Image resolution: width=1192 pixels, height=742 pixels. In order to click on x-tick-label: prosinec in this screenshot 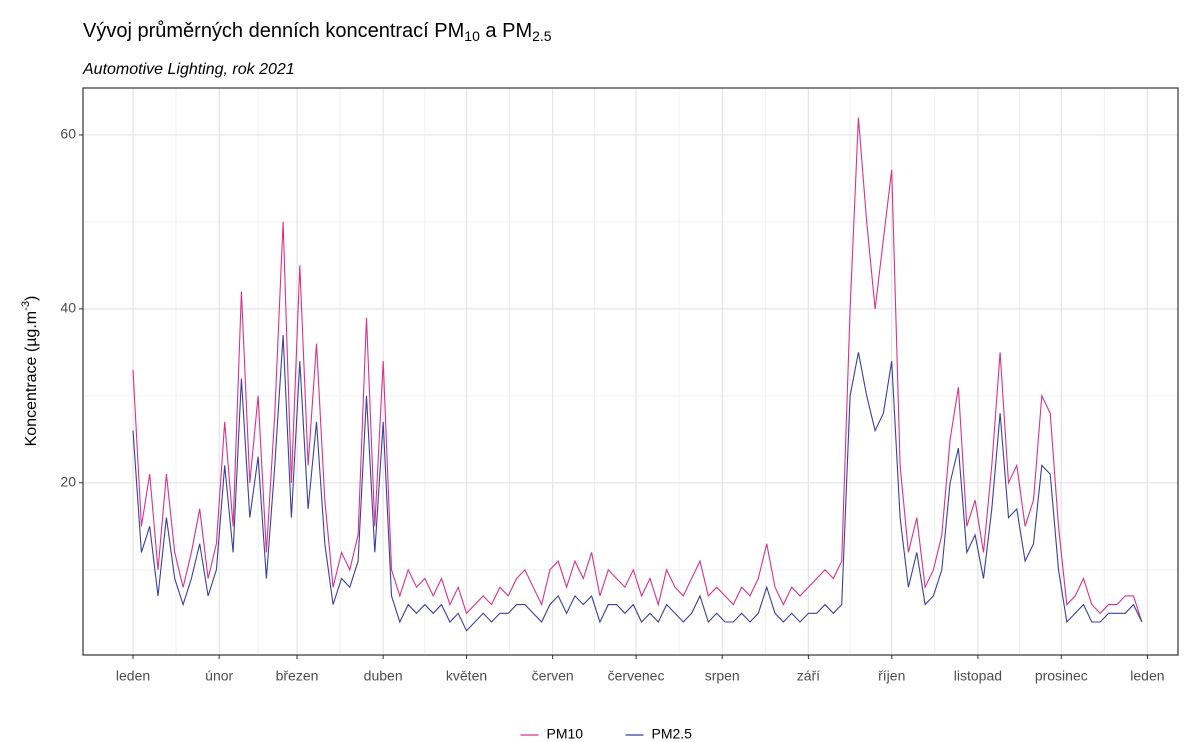, I will do `click(1061, 676)`.